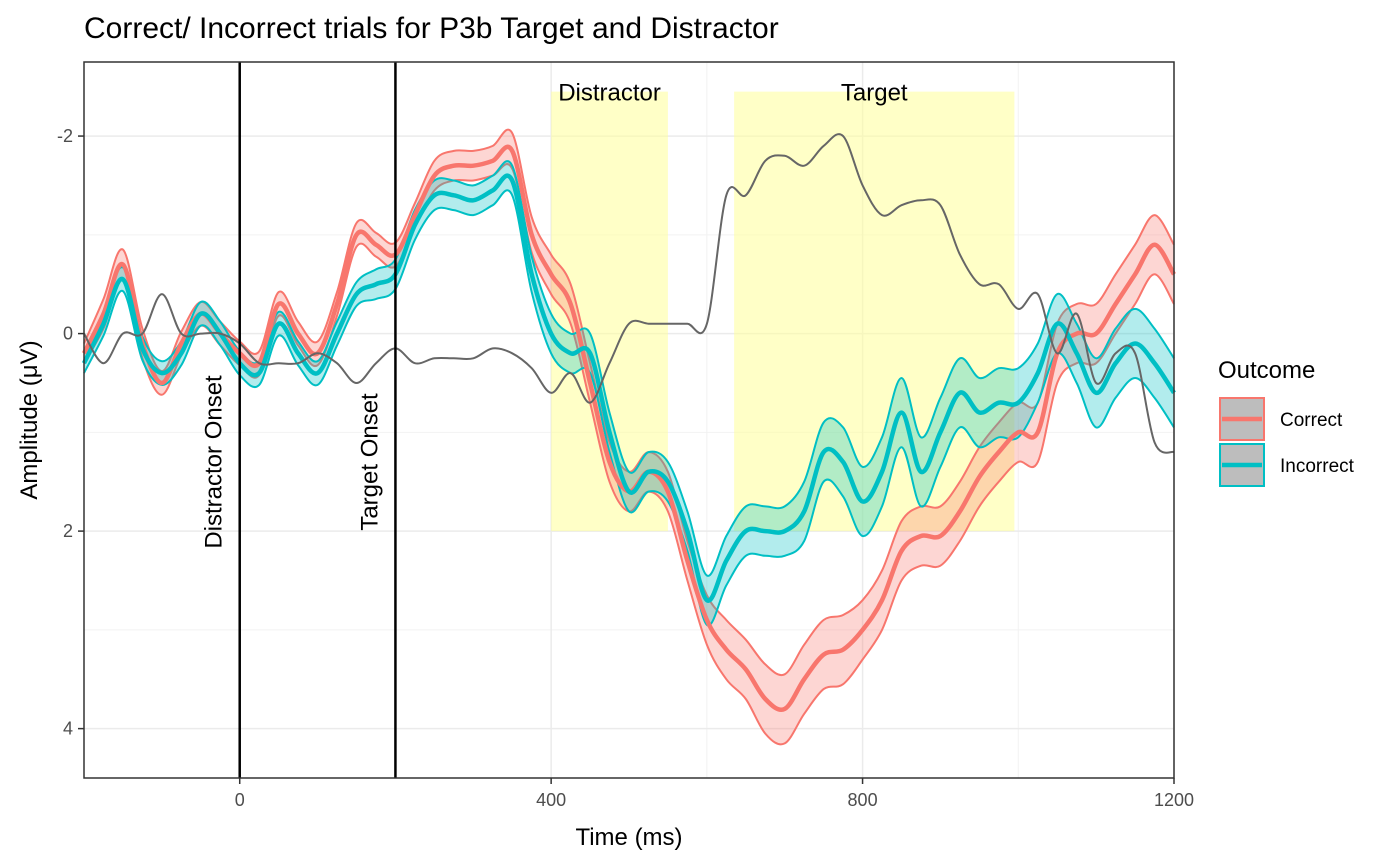 This screenshot has height=865, width=1400. What do you see at coordinates (1311, 420) in the screenshot?
I see `legend-label-correct: Correct` at bounding box center [1311, 420].